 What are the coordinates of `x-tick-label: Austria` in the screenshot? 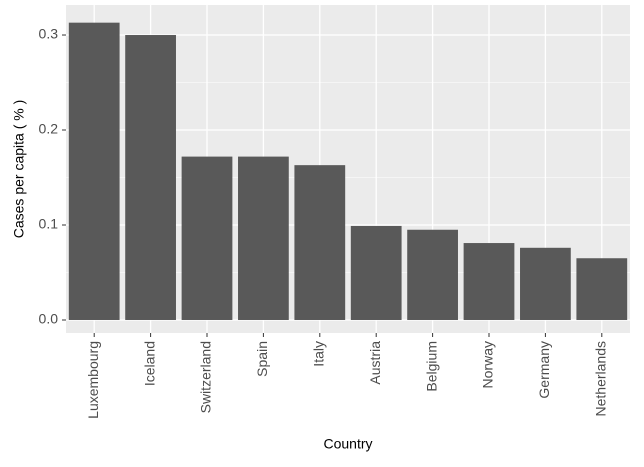 It's located at (375, 363).